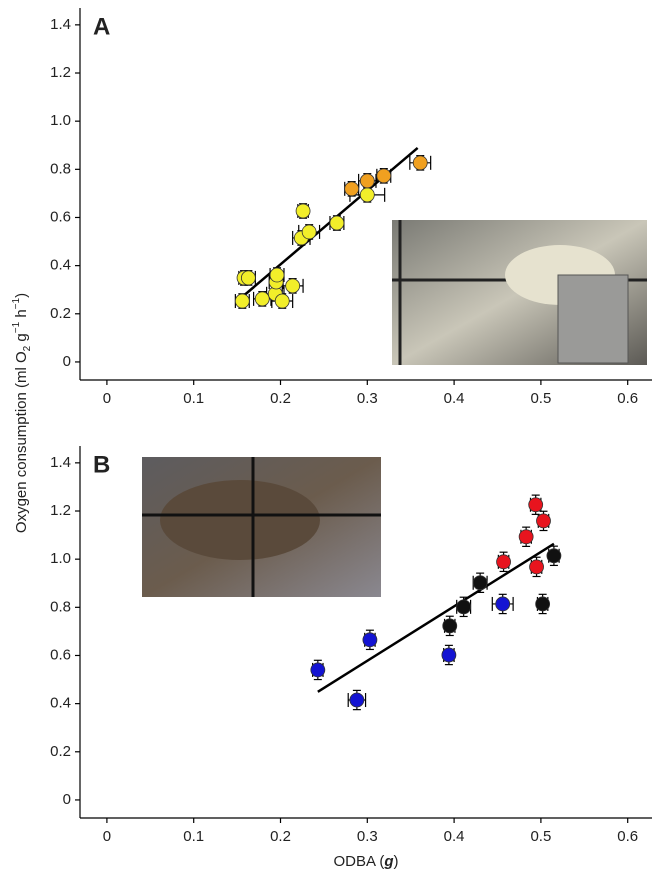  What do you see at coordinates (21, 442) in the screenshot?
I see `label-part: Oxygen consumption (ml O` at bounding box center [21, 442].